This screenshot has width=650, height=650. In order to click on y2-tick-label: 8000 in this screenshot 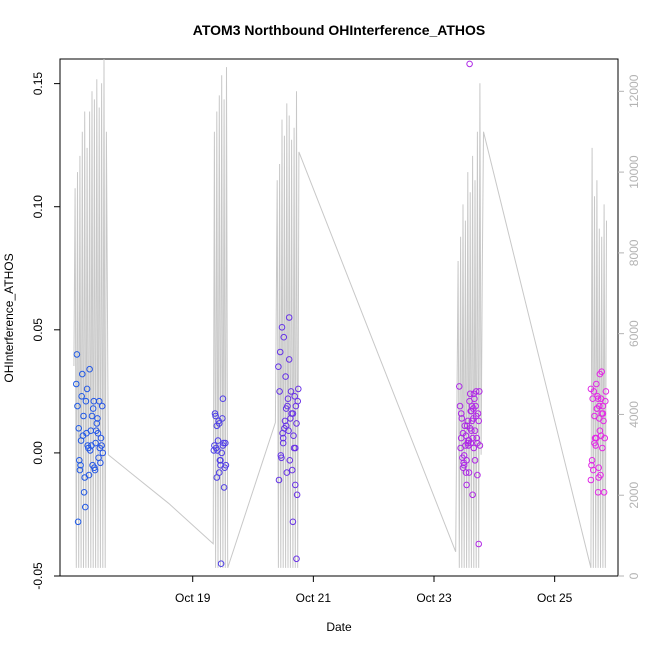, I will do `click(634, 252)`.